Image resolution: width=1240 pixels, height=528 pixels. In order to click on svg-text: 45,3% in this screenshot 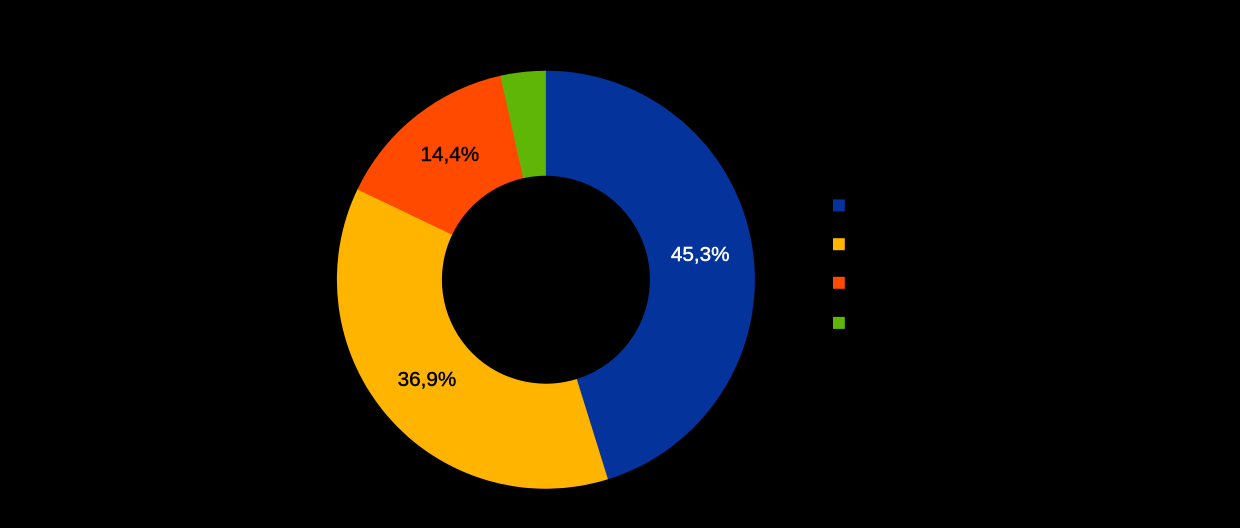, I will do `click(700, 254)`.